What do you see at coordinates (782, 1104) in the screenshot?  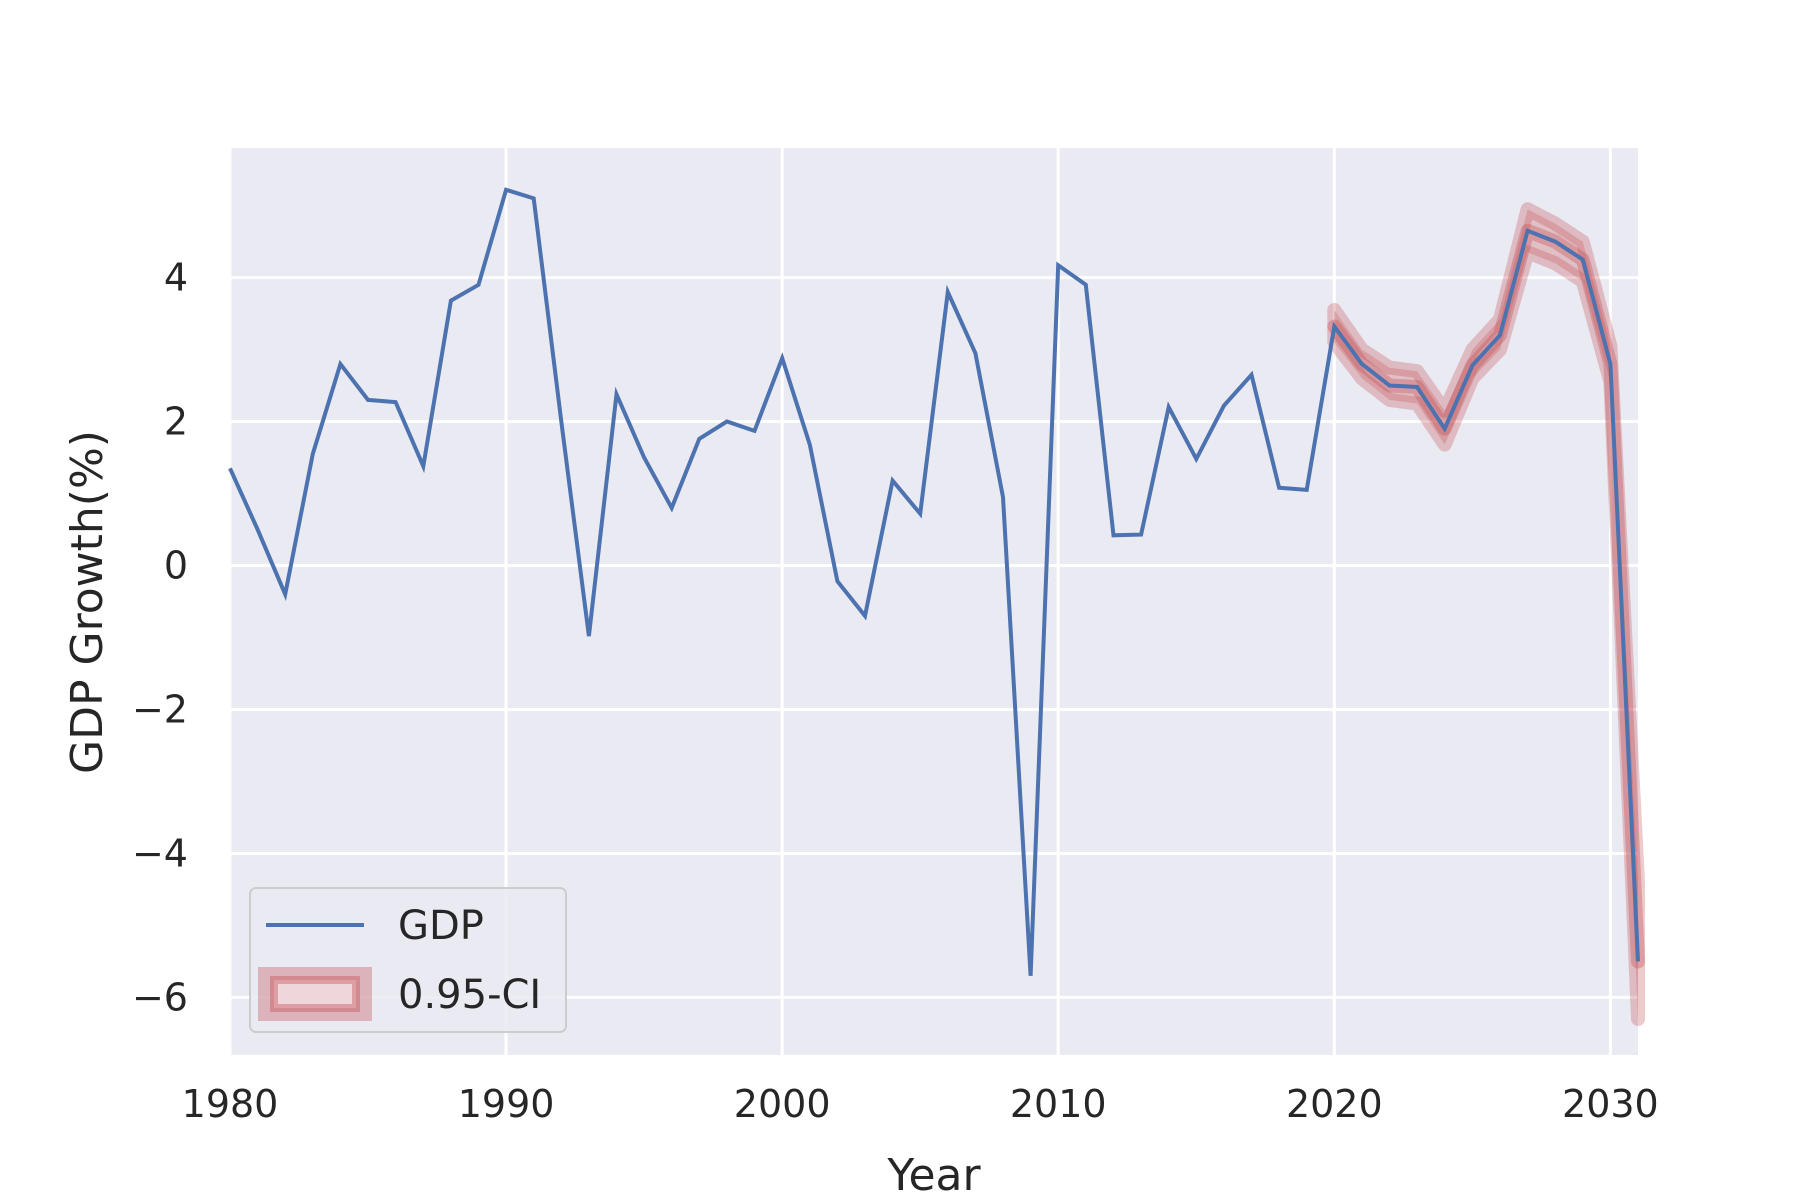 I see `x-tick-label: 2000` at bounding box center [782, 1104].